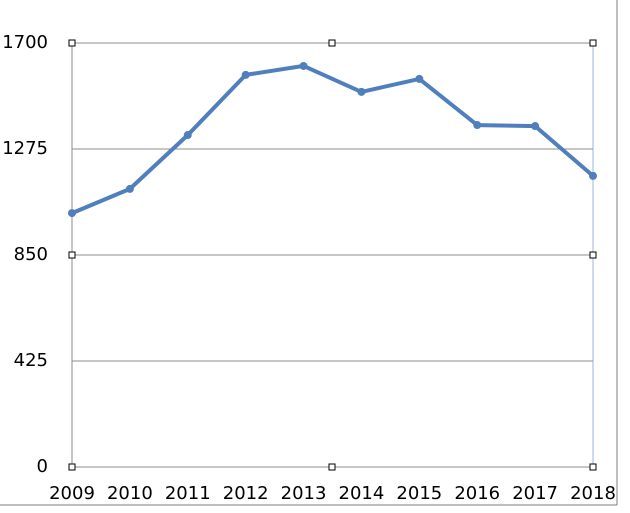 This screenshot has height=513, width=630. Describe the element at coordinates (42, 466) in the screenshot. I see `y-tick-label: 0` at that location.